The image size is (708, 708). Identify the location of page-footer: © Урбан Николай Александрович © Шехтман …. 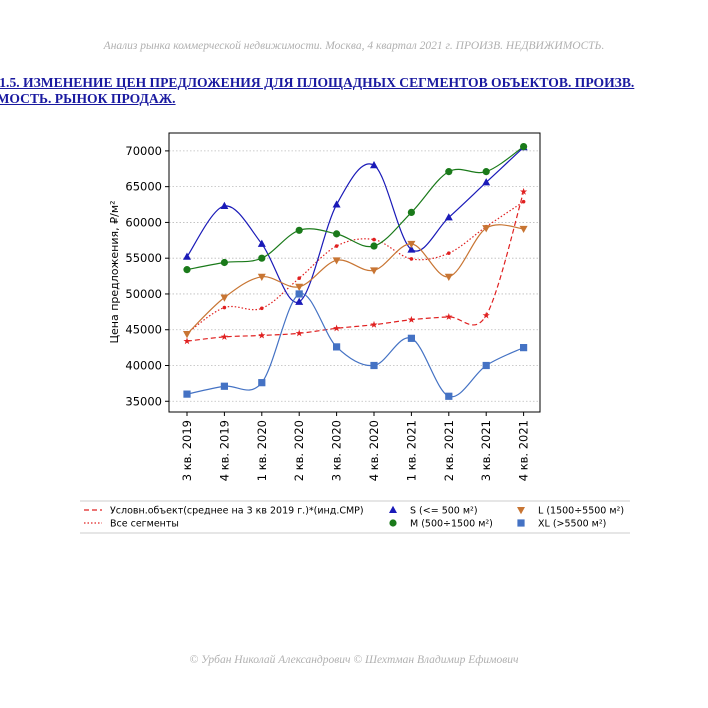
(354, 660).